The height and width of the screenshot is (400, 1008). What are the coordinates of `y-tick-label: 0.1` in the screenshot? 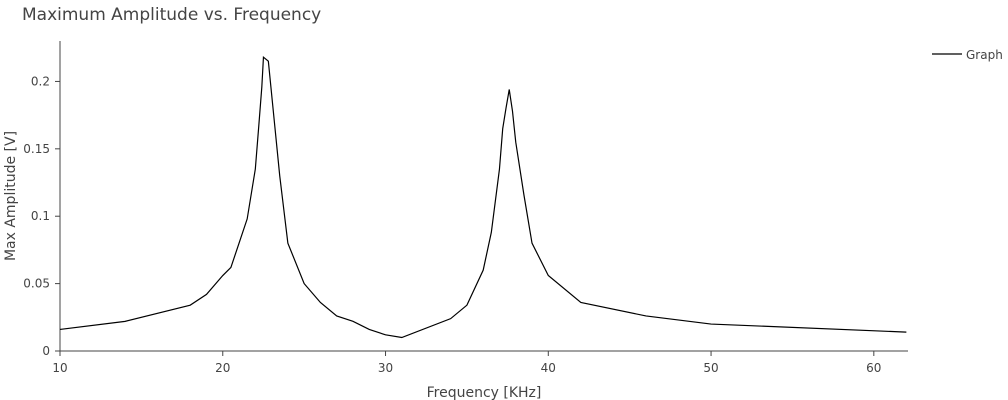 It's located at (40, 216).